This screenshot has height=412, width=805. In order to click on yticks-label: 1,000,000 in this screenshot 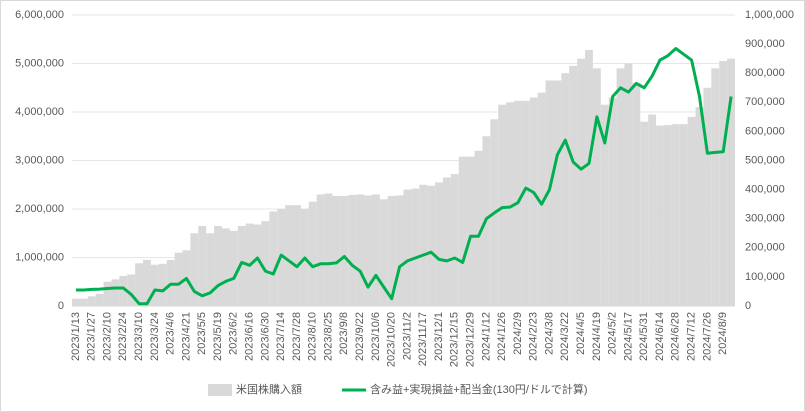, I will do `click(39, 257)`.